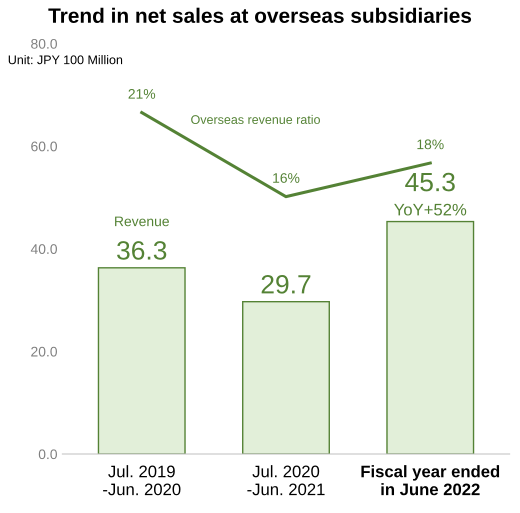  Describe the element at coordinates (44, 351) in the screenshot. I see `y-tick-label: 20.0` at that location.